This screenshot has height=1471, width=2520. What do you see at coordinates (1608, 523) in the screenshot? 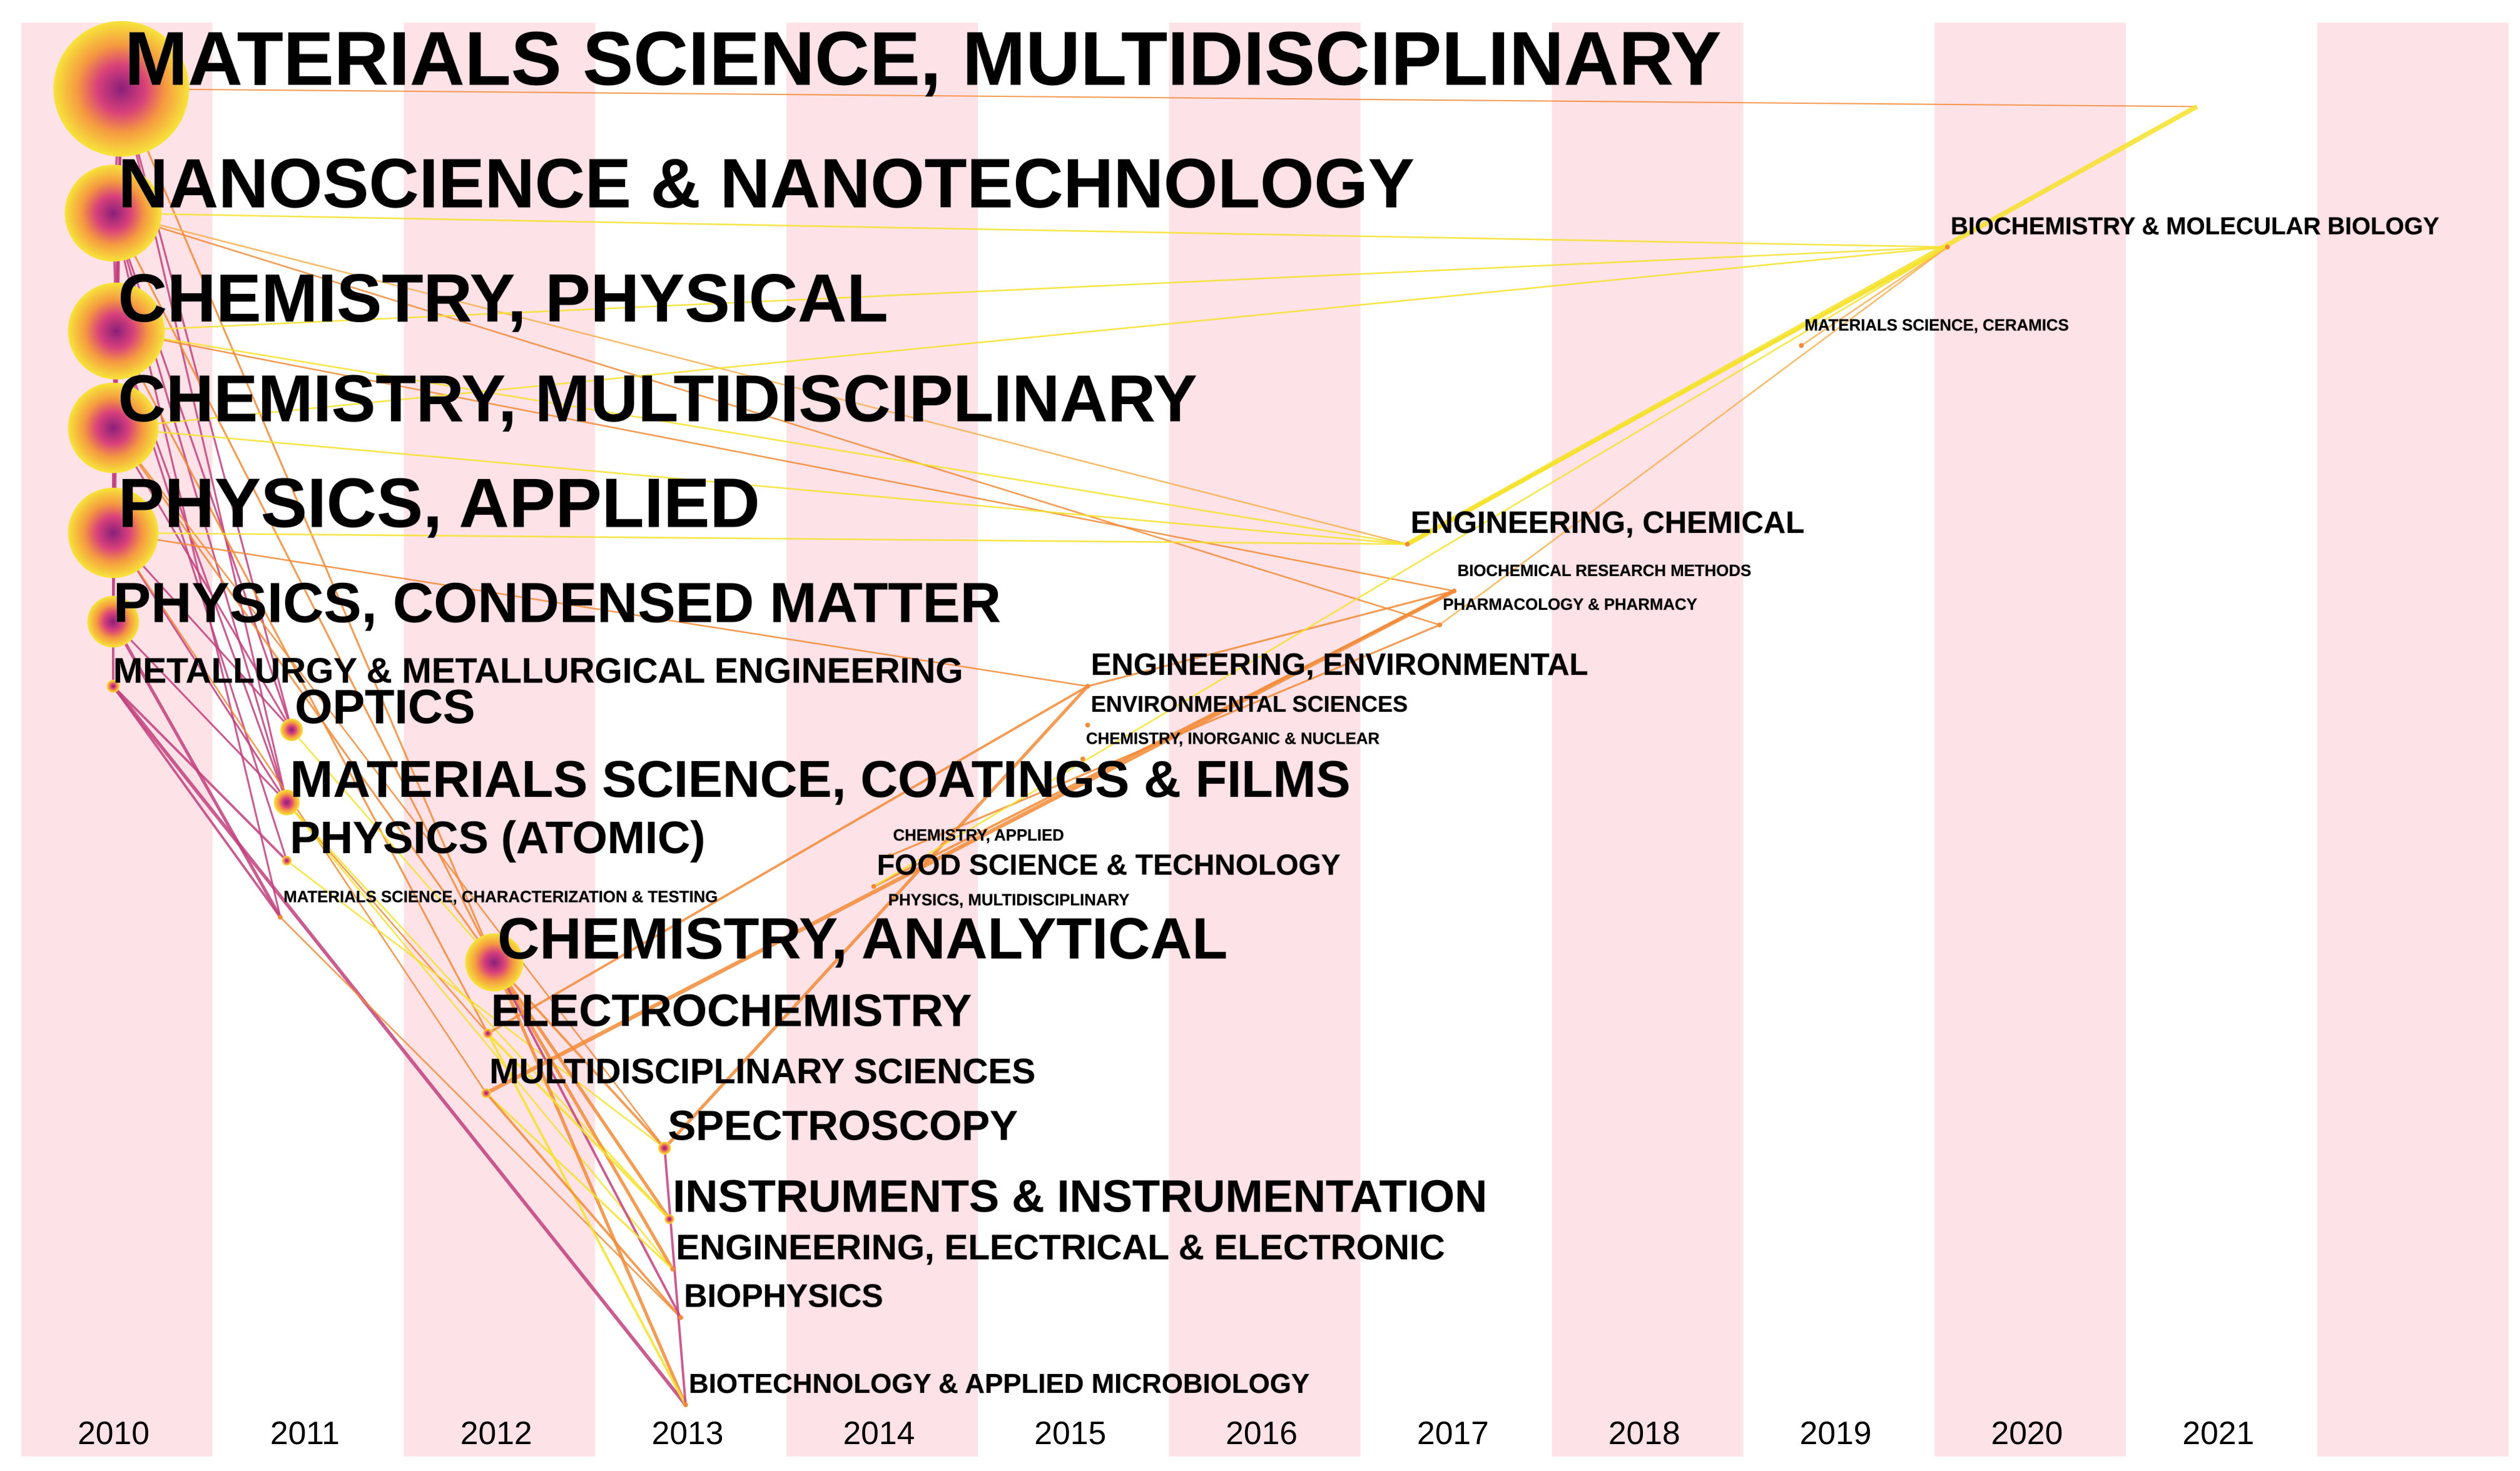
I see `node-label: ENGINEERING, CHEMICAL` at bounding box center [1608, 523].